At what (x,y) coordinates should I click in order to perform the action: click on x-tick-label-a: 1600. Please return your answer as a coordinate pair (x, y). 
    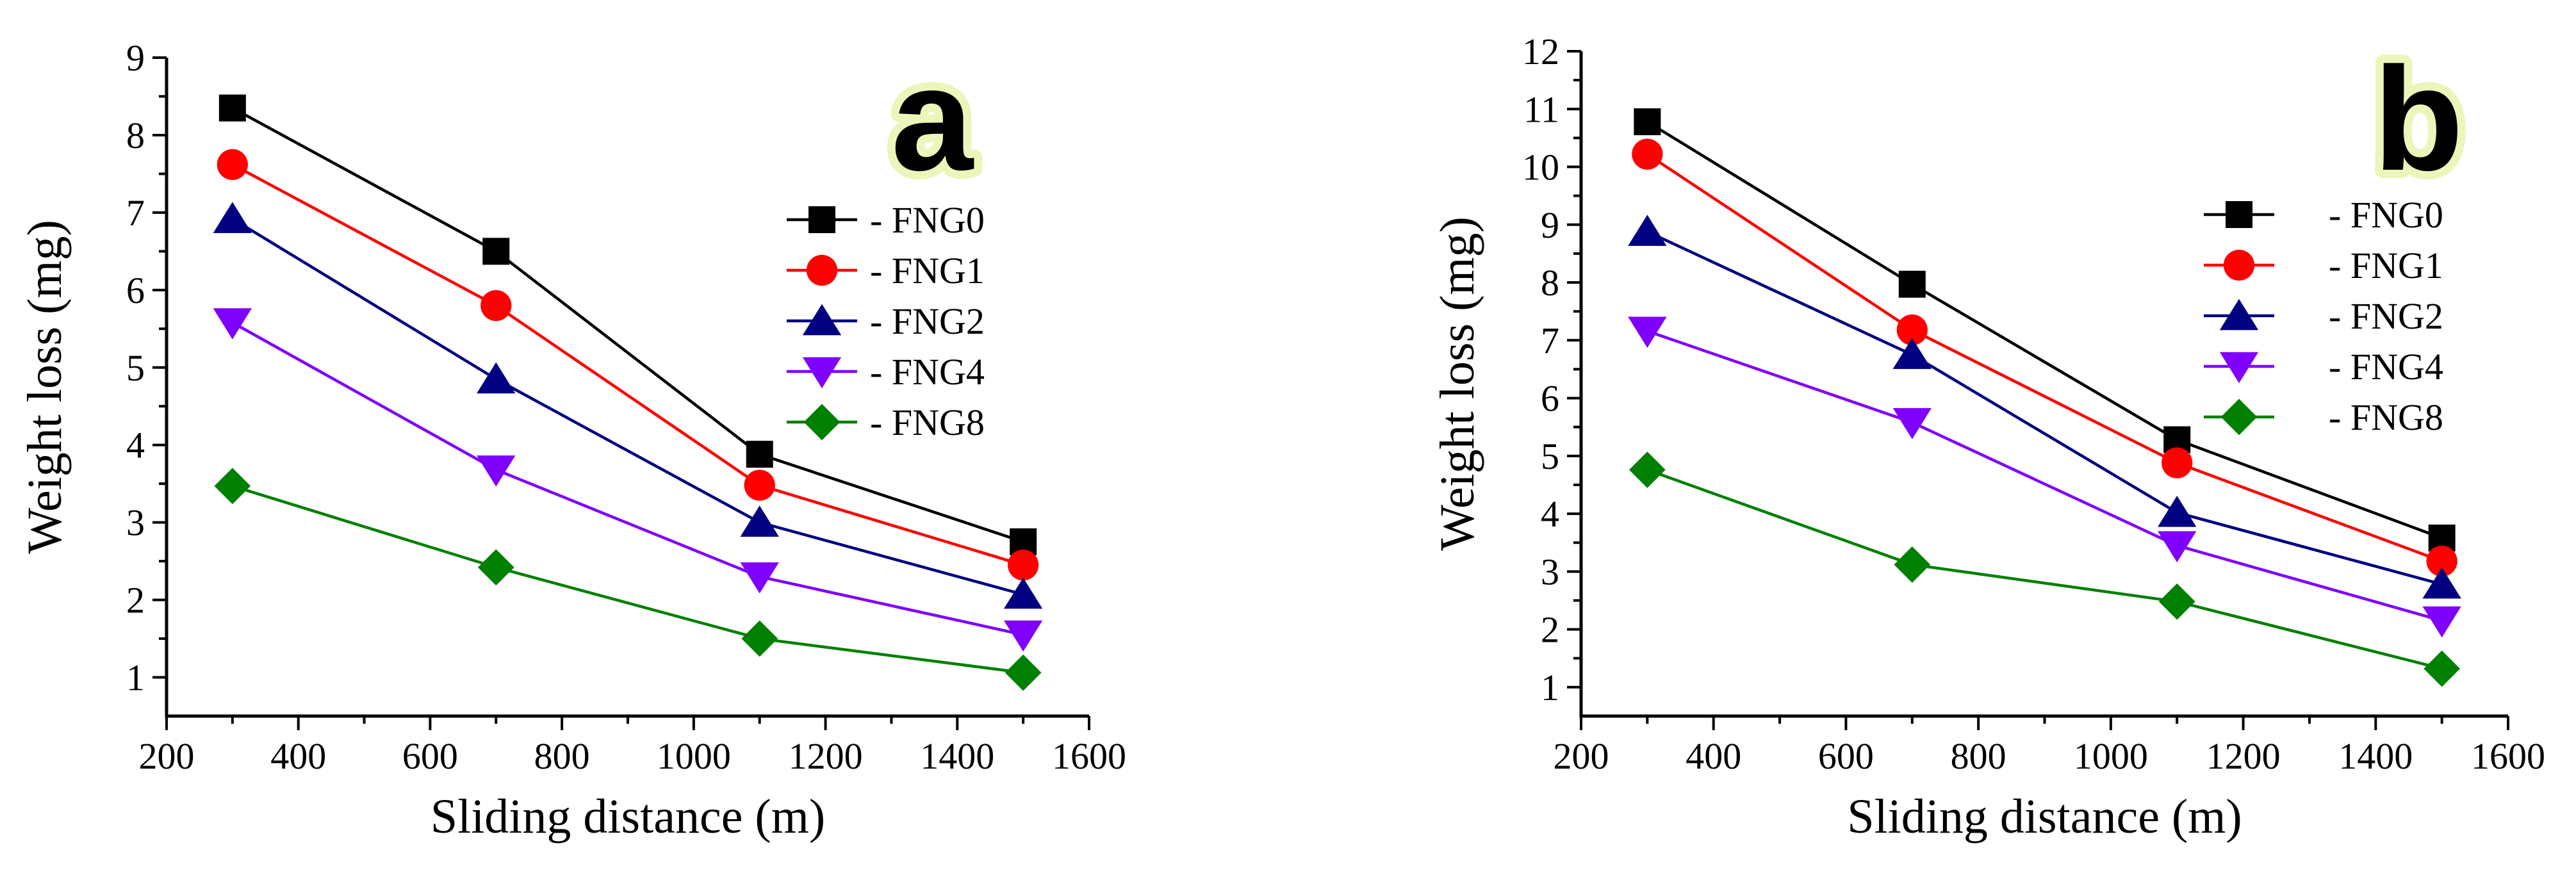
    Looking at the image, I should click on (1089, 756).